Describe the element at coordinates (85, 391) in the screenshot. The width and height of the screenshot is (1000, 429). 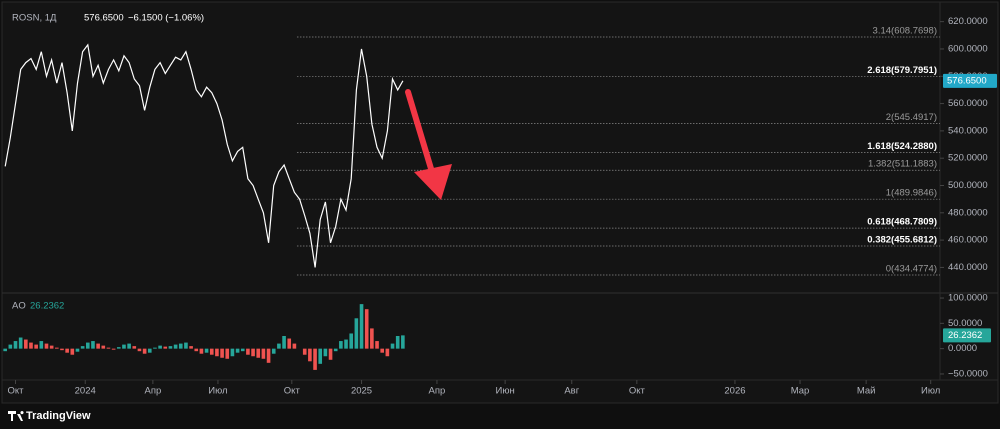
I see `x-tick-label: 2024` at that location.